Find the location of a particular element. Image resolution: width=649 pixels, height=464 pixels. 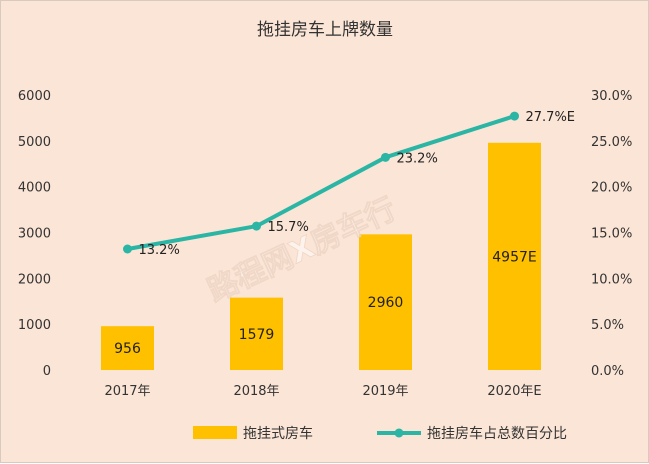

right-tick-label: 15.0% is located at coordinates (611, 234).